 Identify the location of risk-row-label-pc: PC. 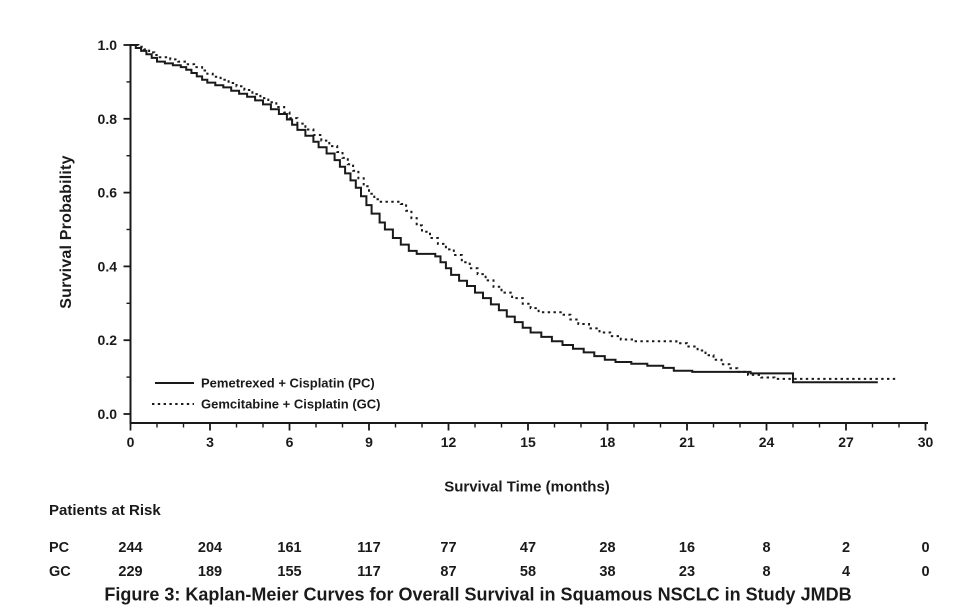
(59, 548).